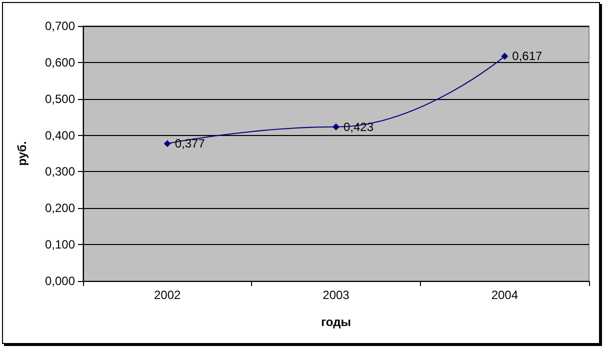 This screenshot has height=348, width=604. What do you see at coordinates (60, 26) in the screenshot?
I see `y-tick-label: 0,700` at bounding box center [60, 26].